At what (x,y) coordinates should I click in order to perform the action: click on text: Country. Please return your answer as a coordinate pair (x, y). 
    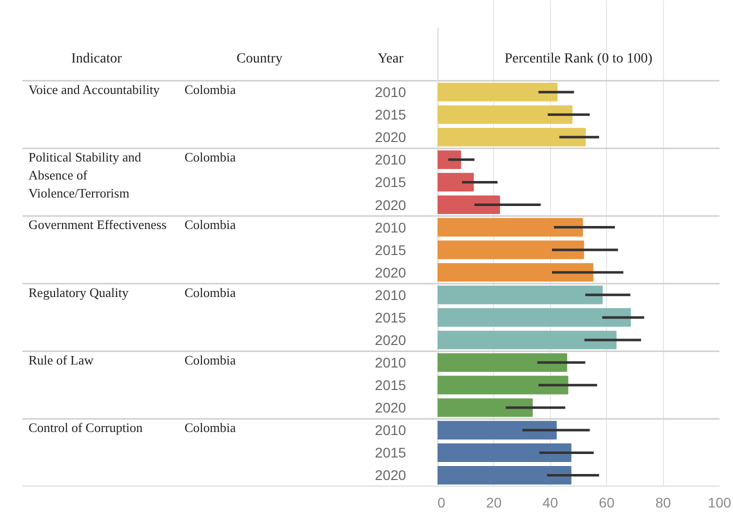
    Looking at the image, I should click on (259, 58).